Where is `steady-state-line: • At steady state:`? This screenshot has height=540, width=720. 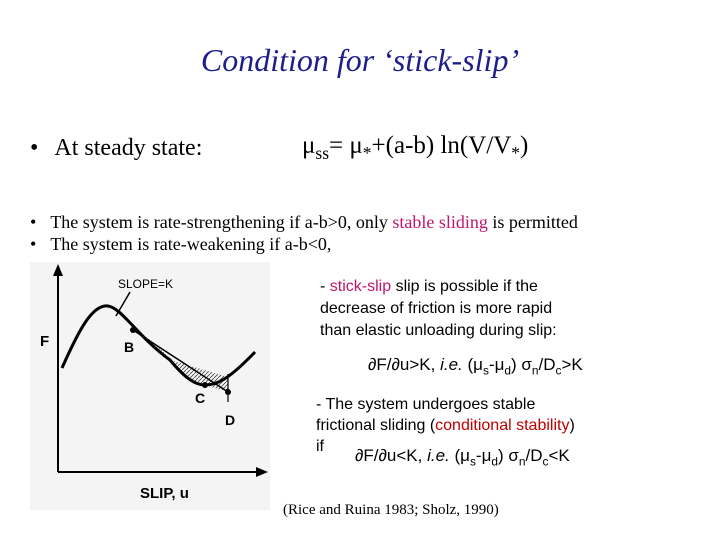
steady-state-line: • At steady state: is located at coordinates (116, 148).